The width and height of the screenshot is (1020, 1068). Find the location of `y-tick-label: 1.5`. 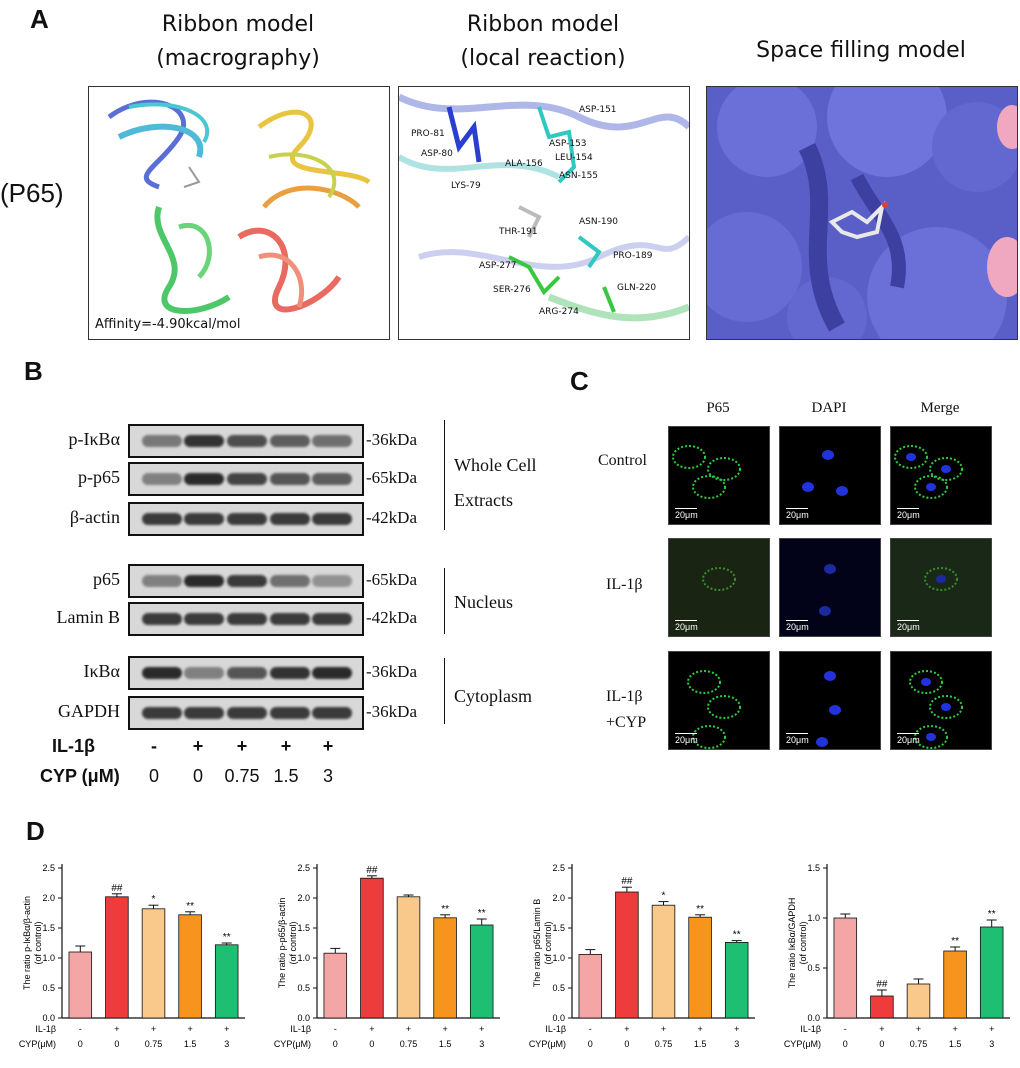

y-tick-label: 1.5 is located at coordinates (813, 868).